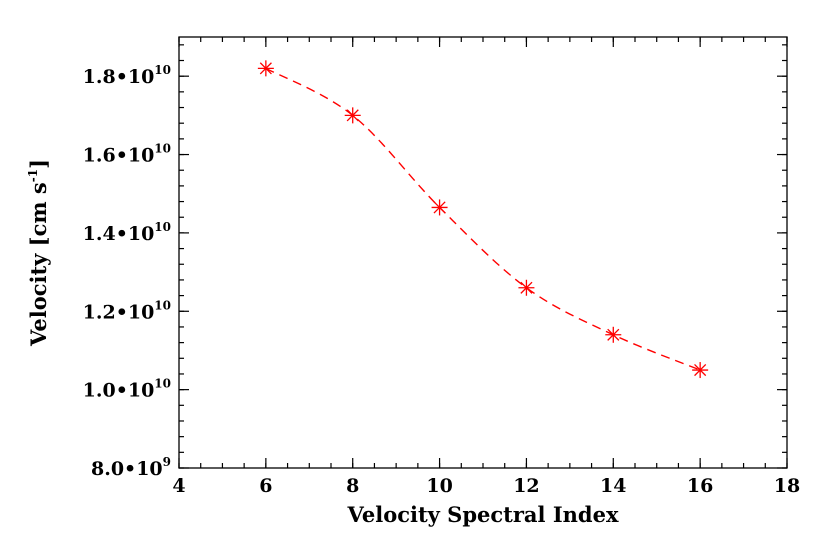 This screenshot has height=548, width=822. What do you see at coordinates (127, 154) in the screenshot?
I see `y-tick-label: 1.6•1010` at bounding box center [127, 154].